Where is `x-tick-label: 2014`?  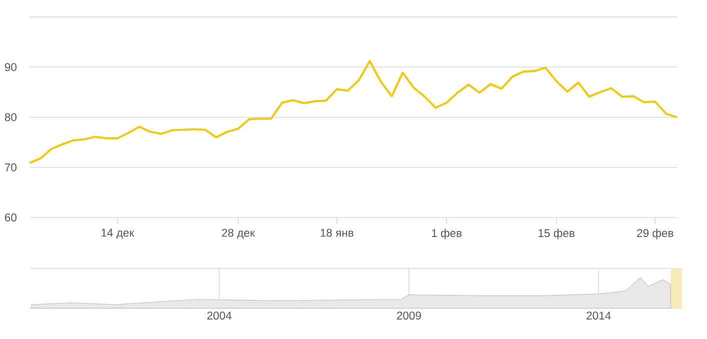 x-tick-label: 2014 is located at coordinates (598, 316).